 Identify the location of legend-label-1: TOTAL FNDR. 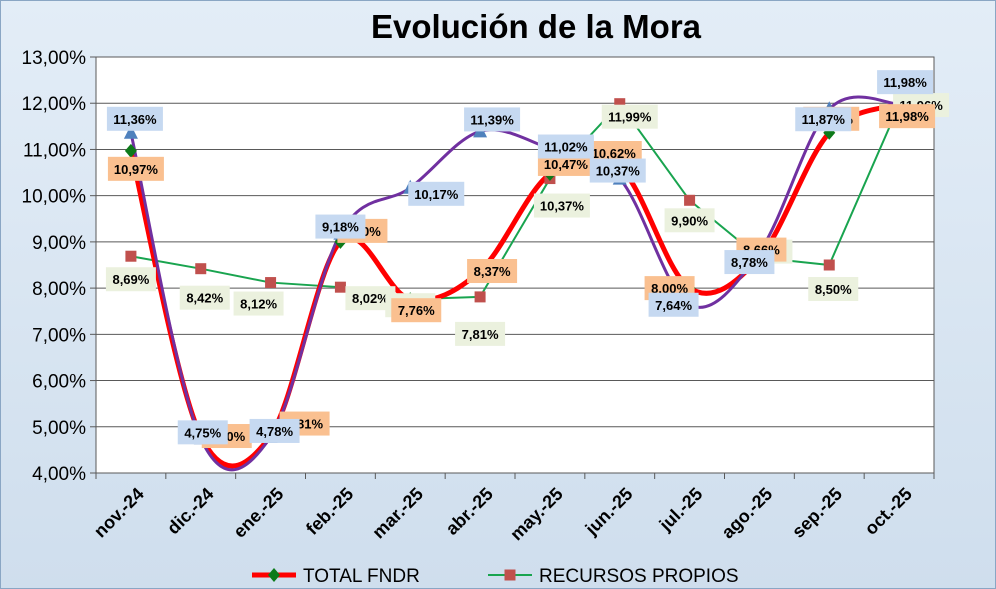
(361, 576).